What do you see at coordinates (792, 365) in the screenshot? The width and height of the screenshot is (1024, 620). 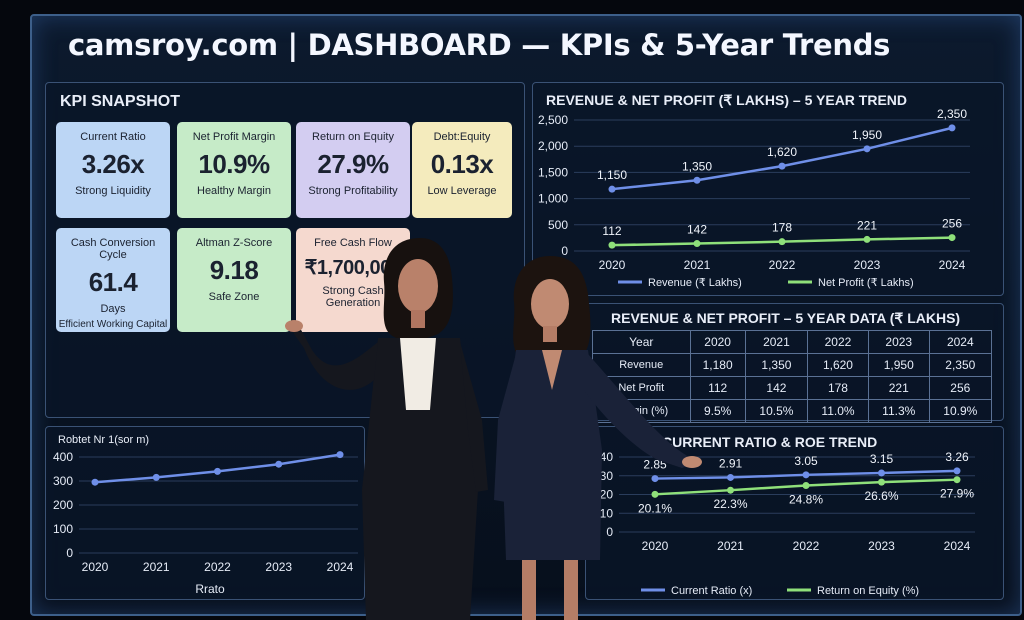 I see `table-row: Revenue 1,180 1,350 1,620 1,950 2,350` at bounding box center [792, 365].